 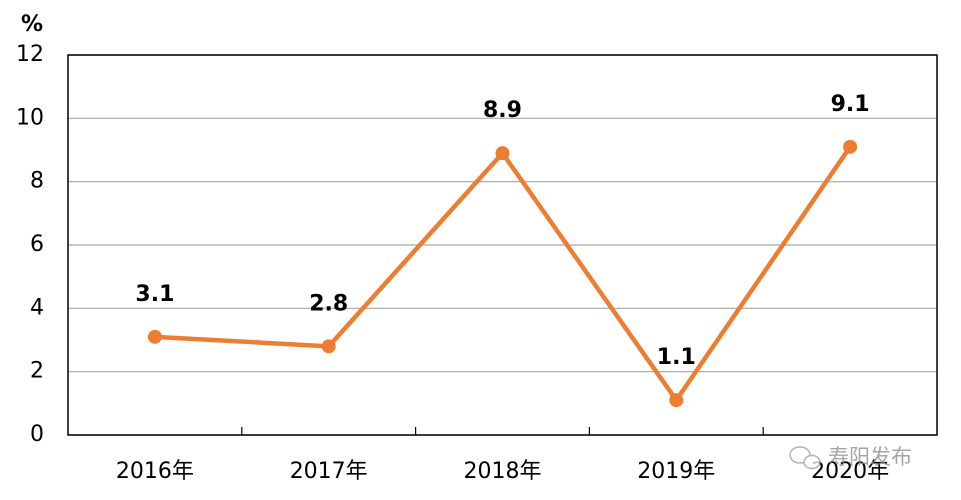 What do you see at coordinates (503, 471) in the screenshot?
I see `x-tick-label: 2018年` at bounding box center [503, 471].